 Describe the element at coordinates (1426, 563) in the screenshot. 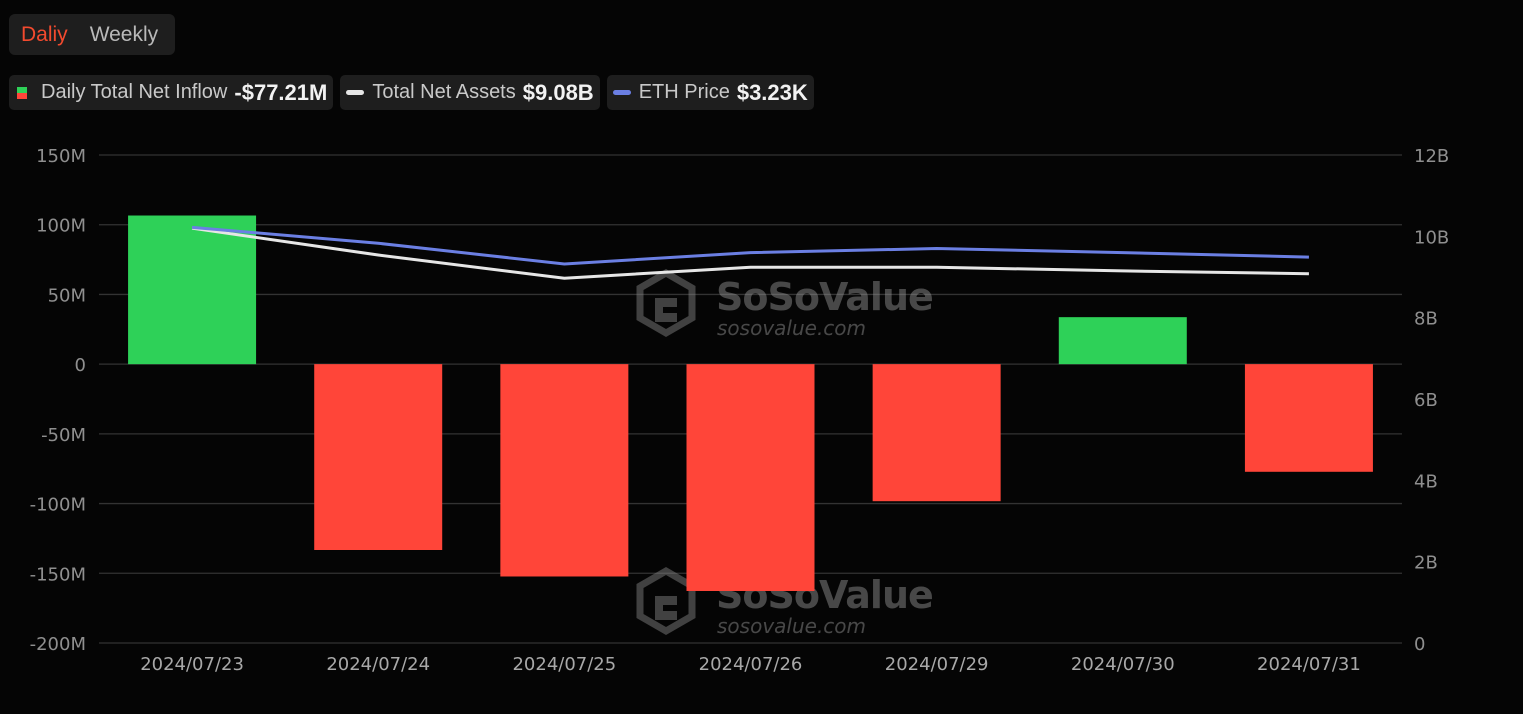

I see `y-right-tick-label: 2B` at that location.